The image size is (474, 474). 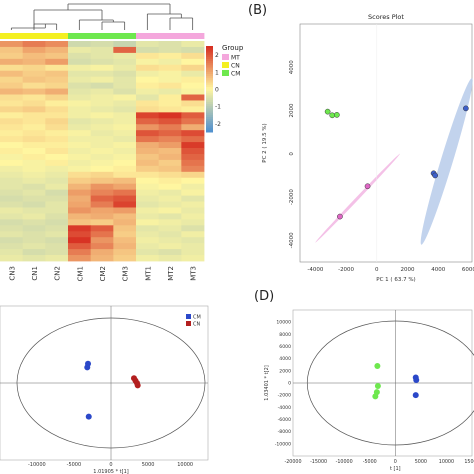 What do you see at coordinates (218, 107) in the screenshot?
I see `color-scale-tick: -1` at bounding box center [218, 107].